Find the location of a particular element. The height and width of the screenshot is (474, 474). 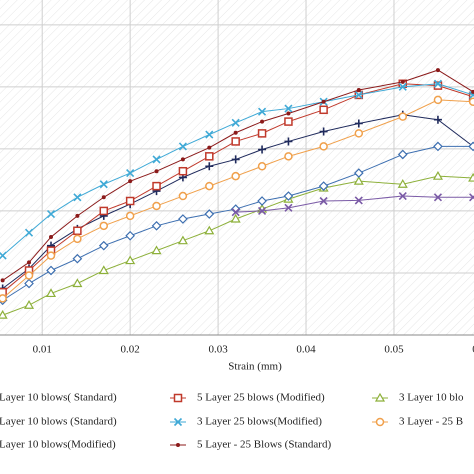

x-tick-label: 0.01 is located at coordinates (42, 350).